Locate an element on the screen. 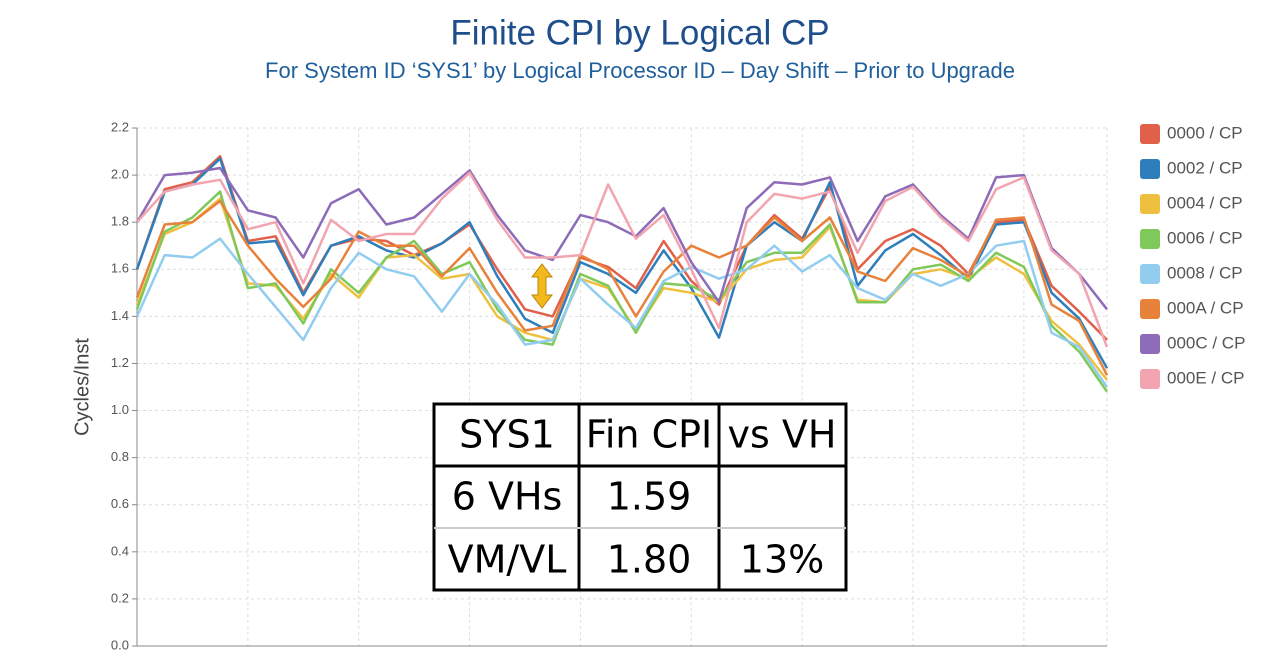 This screenshot has width=1280, height=664. y-tick-label: 1.0 is located at coordinates (120, 409).